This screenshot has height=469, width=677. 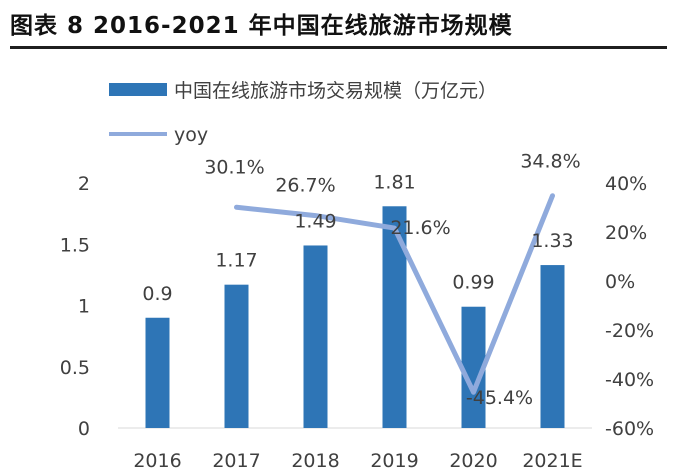 What do you see at coordinates (420, 228) in the screenshot?
I see `yoy-value-label: 21.6%` at bounding box center [420, 228].